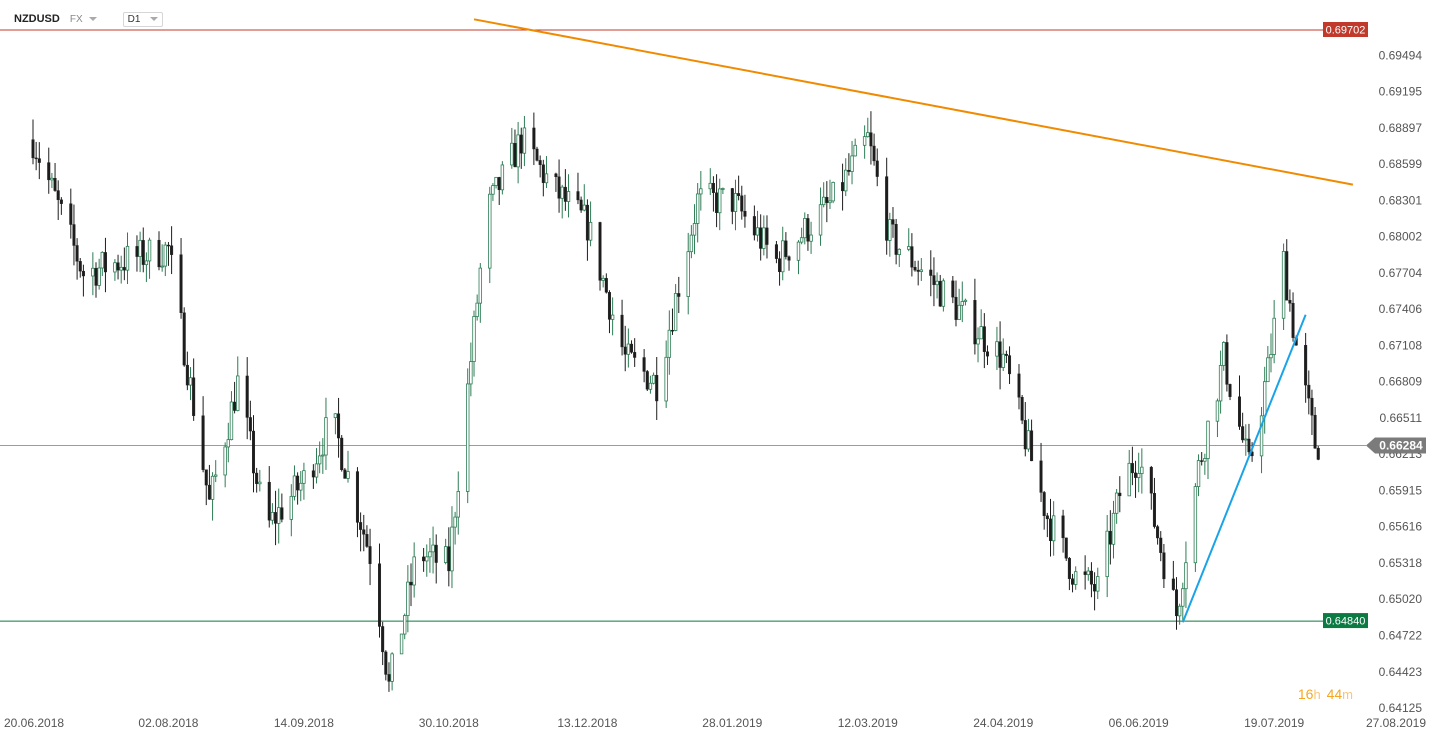 Image resolution: width=1439 pixels, height=740 pixels. Describe the element at coordinates (1346, 622) in the screenshot. I see `level-tag-label: 0.64840` at that location.